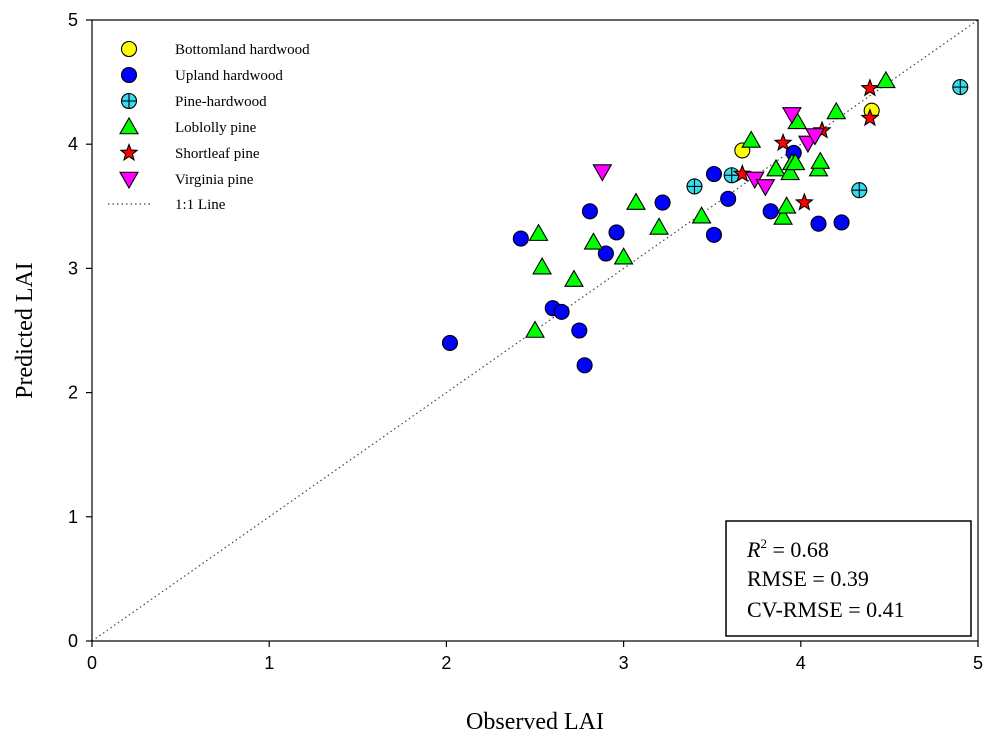  I want to click on legend-label: Virginia pine, so click(214, 180).